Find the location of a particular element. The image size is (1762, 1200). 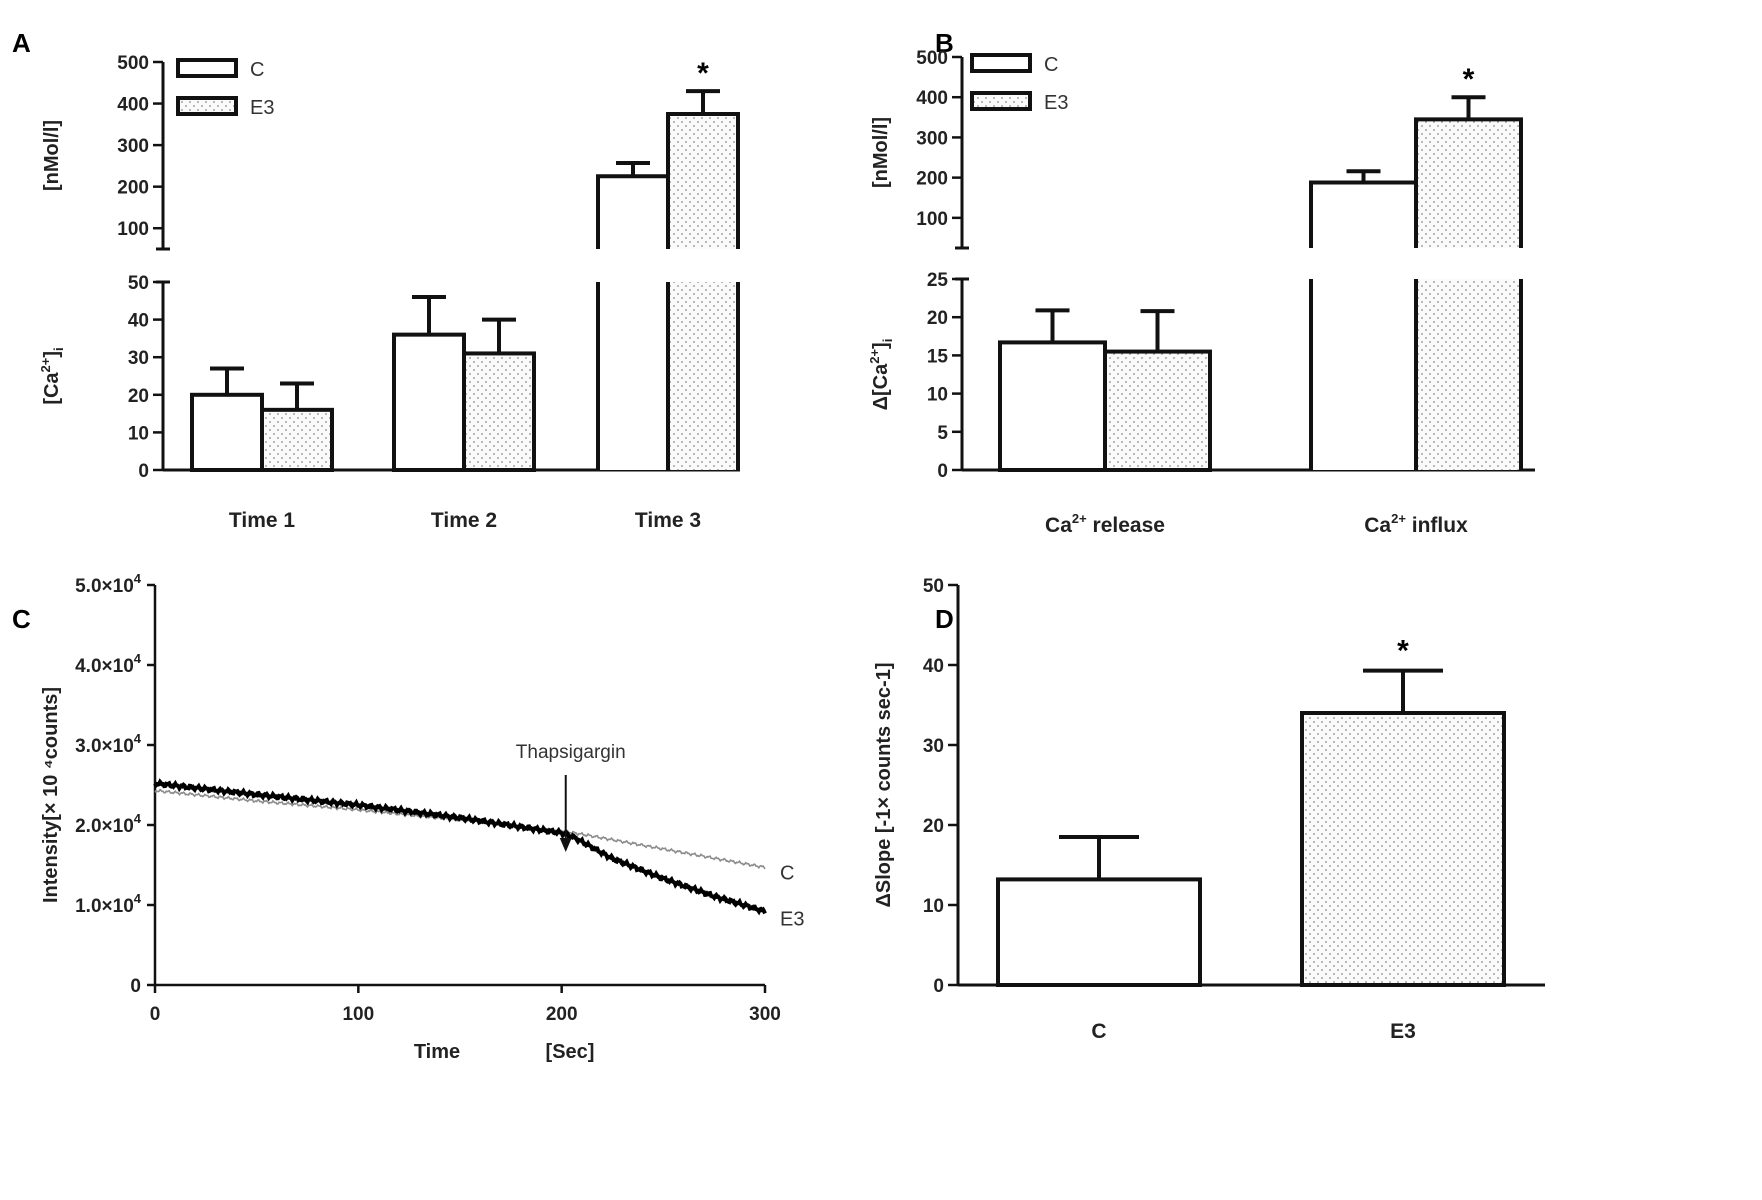

category-text: Ca is located at coordinates (1377, 525).